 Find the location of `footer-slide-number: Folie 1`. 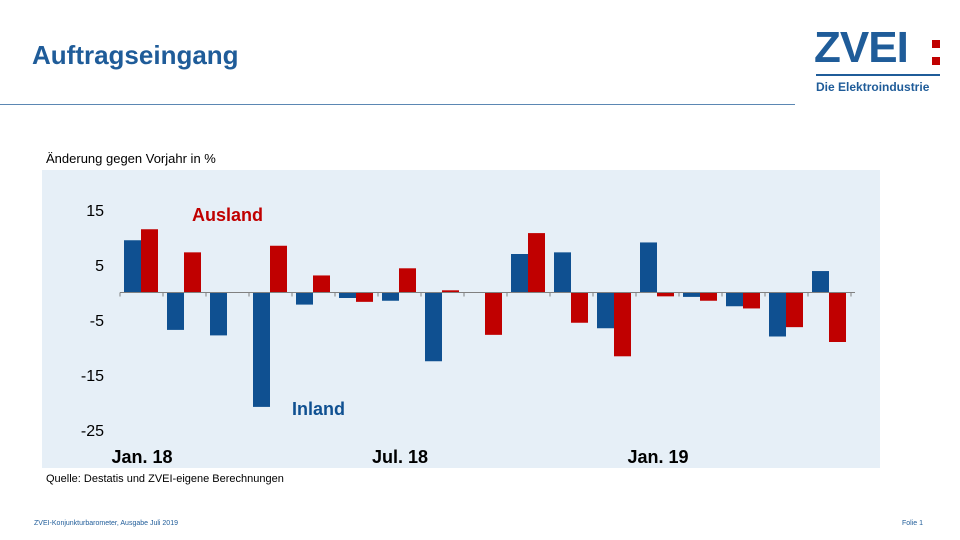

footer-slide-number: Folie 1 is located at coordinates (913, 523).